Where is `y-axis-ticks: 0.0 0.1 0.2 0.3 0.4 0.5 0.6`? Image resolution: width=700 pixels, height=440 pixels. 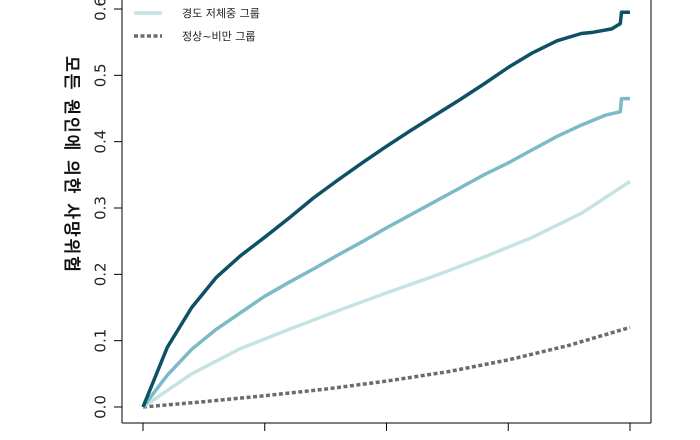
y-axis-ticks: 0.0 0.1 0.2 0.3 0.4 0.5 0.6 is located at coordinates (106, 209).